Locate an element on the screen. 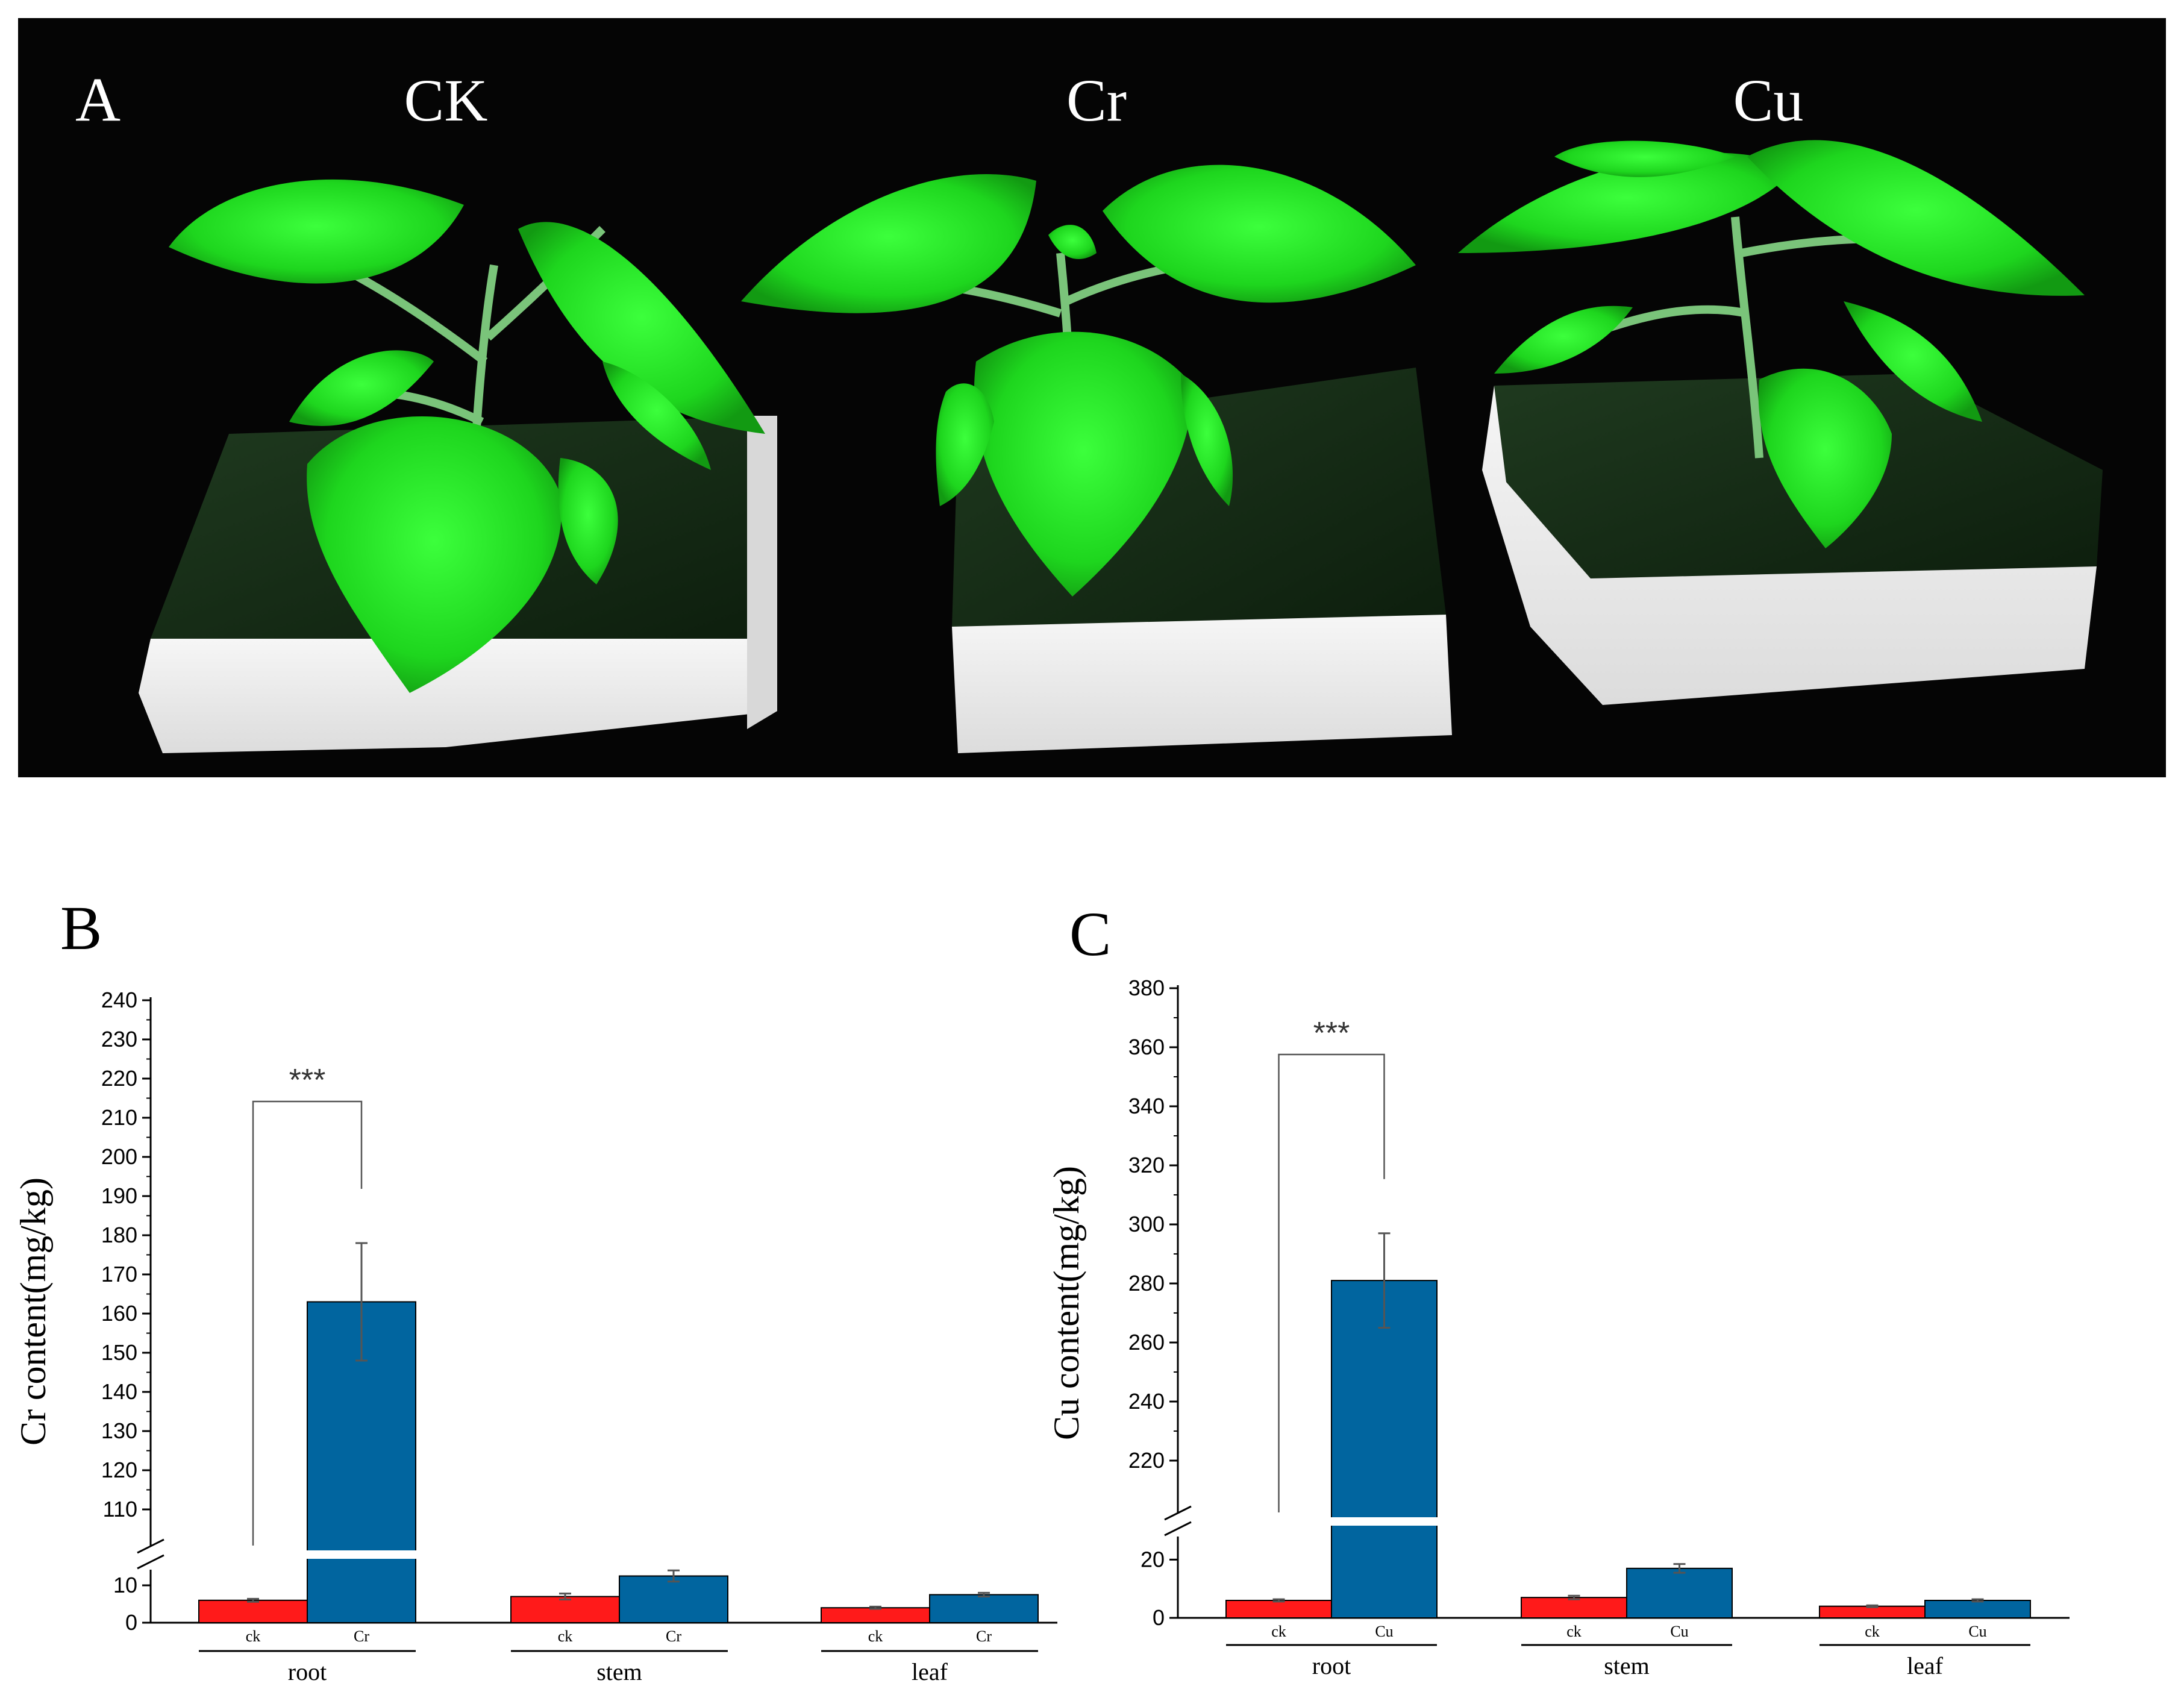 This screenshot has width=2184, height=1695. photo-label-ck: CK is located at coordinates (446, 100).